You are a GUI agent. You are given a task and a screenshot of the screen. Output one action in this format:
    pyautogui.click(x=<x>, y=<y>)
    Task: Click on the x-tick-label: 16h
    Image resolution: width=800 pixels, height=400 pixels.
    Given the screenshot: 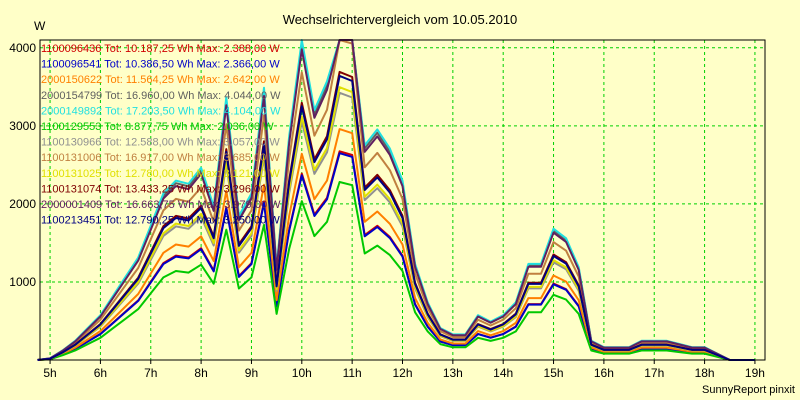 What is the action you would take?
    pyautogui.click(x=604, y=373)
    